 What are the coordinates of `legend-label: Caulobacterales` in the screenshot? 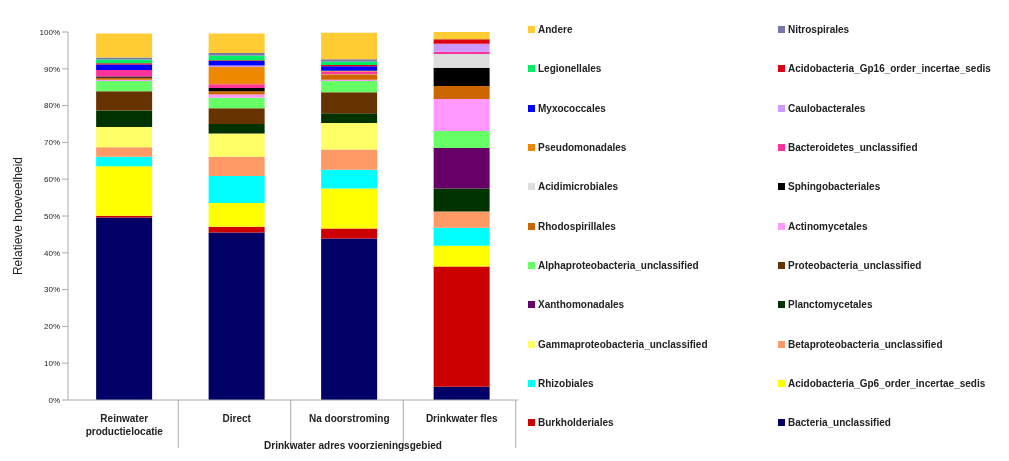 It's located at (827, 108).